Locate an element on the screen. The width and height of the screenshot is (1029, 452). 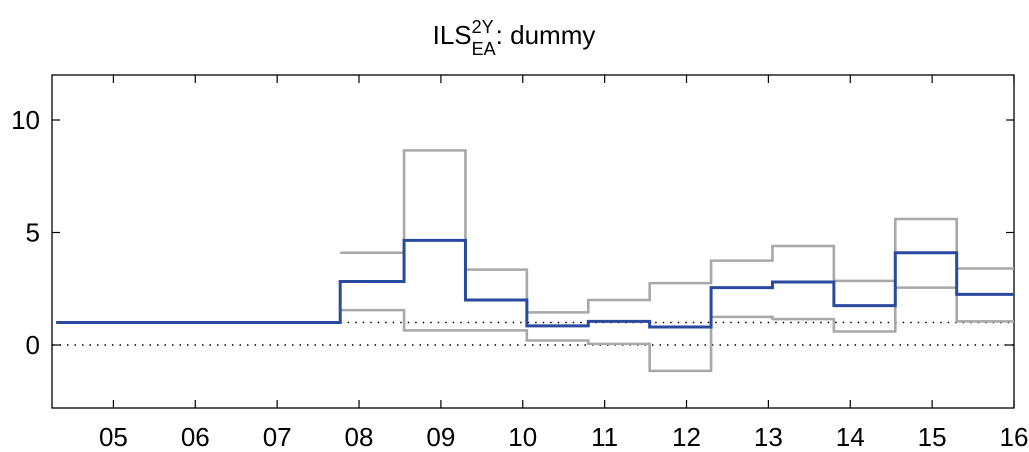
x-tick-label-11: 11 is located at coordinates (604, 437).